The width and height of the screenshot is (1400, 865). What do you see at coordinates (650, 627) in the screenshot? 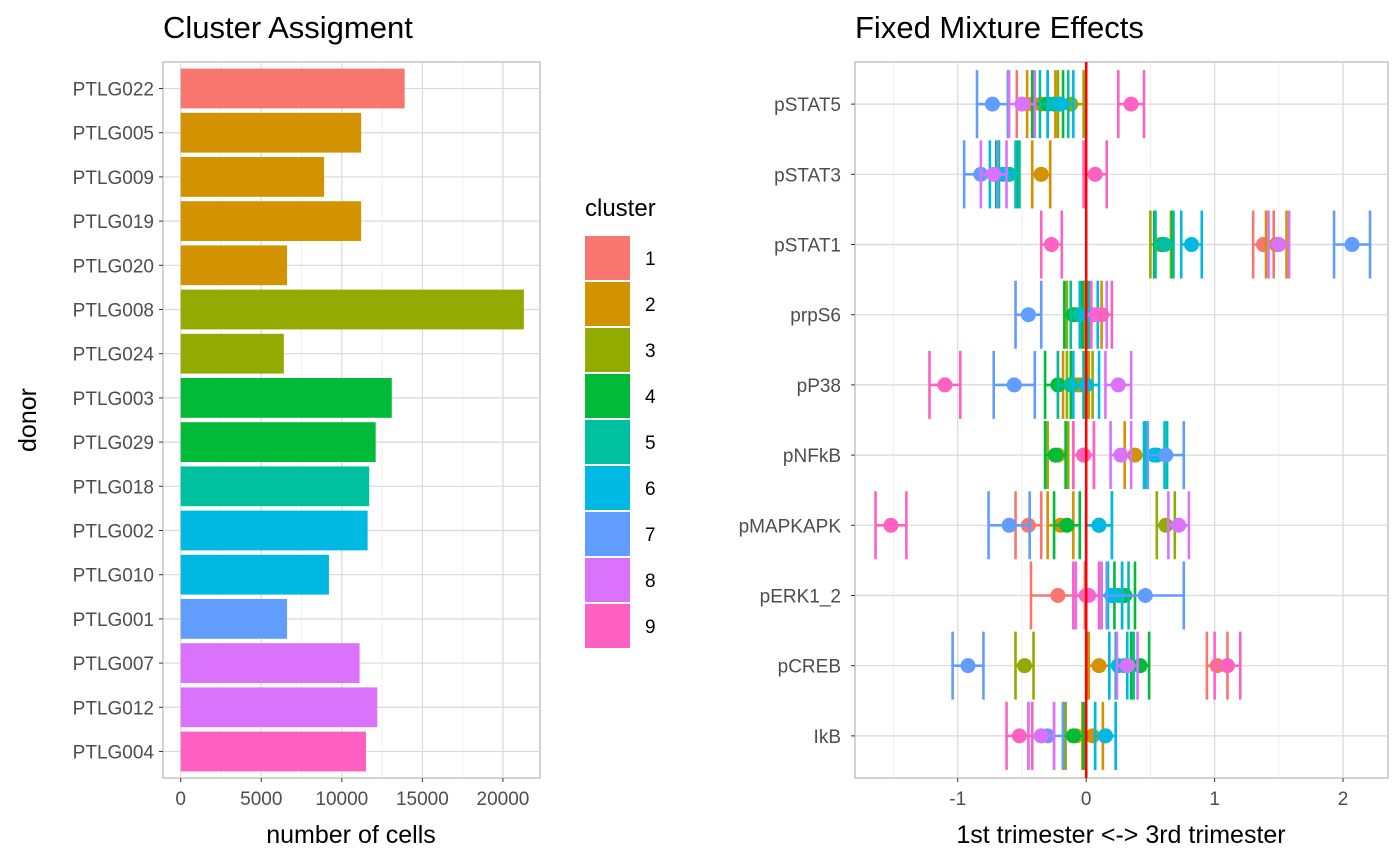
I see `legend-label-9: 9` at bounding box center [650, 627].